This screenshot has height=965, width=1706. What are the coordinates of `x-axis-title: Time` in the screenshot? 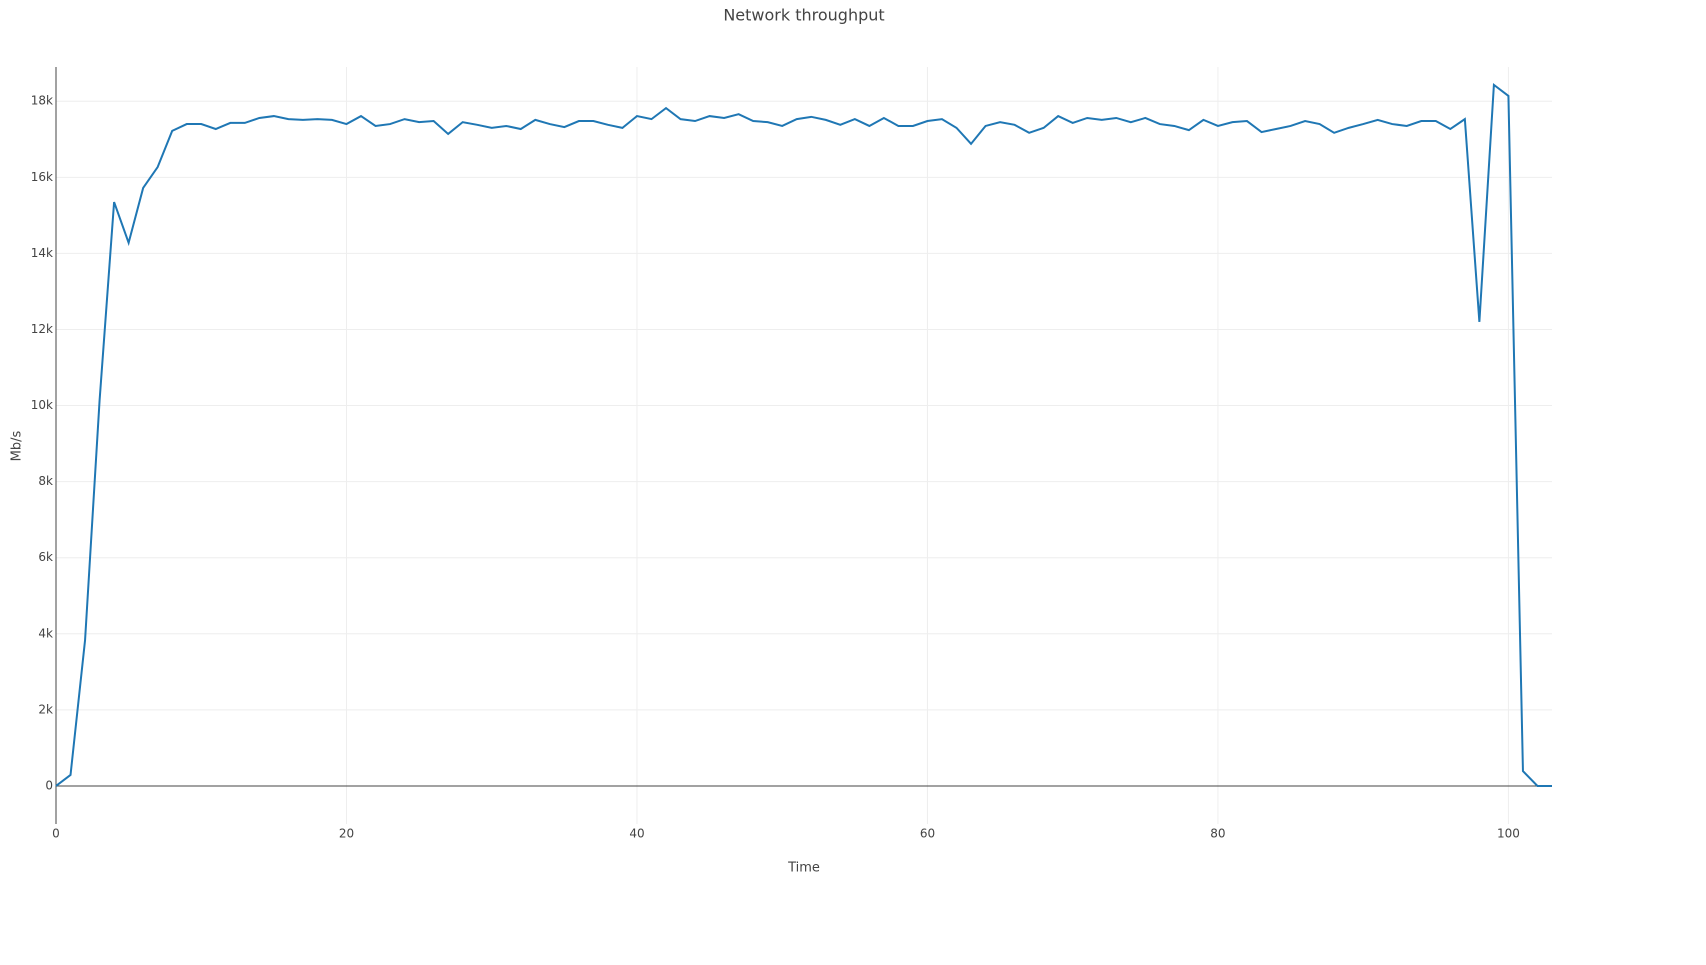 It's located at (803, 868).